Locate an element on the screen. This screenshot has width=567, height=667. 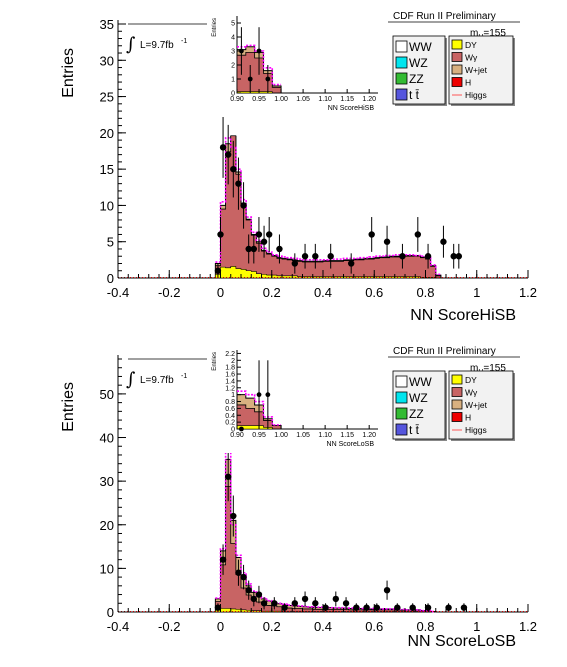
p2-inset-y-tick-label-7: 1.4 is located at coordinates (230, 381).